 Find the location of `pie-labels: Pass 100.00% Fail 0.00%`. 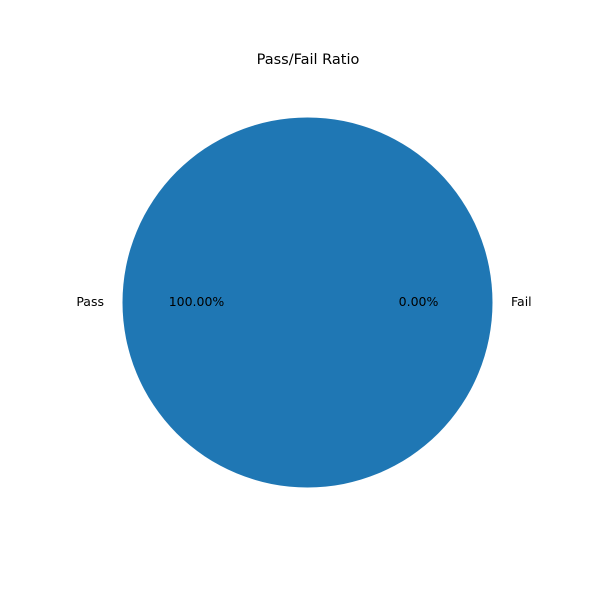

pie-labels: Pass 100.00% Fail 0.00% is located at coordinates (303, 301).